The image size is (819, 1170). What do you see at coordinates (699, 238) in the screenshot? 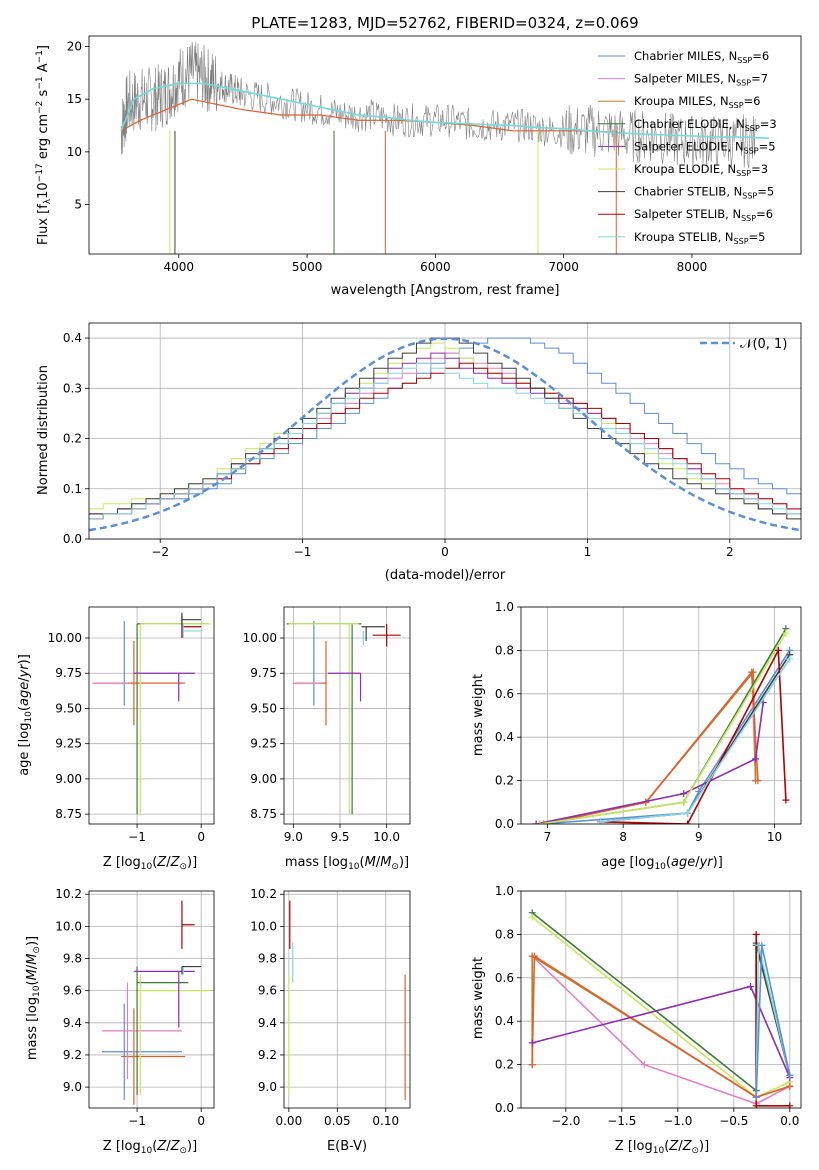
I see `legend-label: Kroupa STELIB, NSSP=5` at bounding box center [699, 238].